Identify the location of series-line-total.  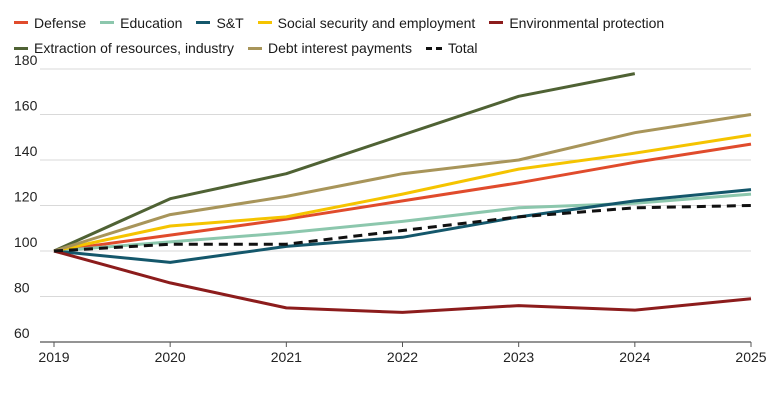
(402, 228).